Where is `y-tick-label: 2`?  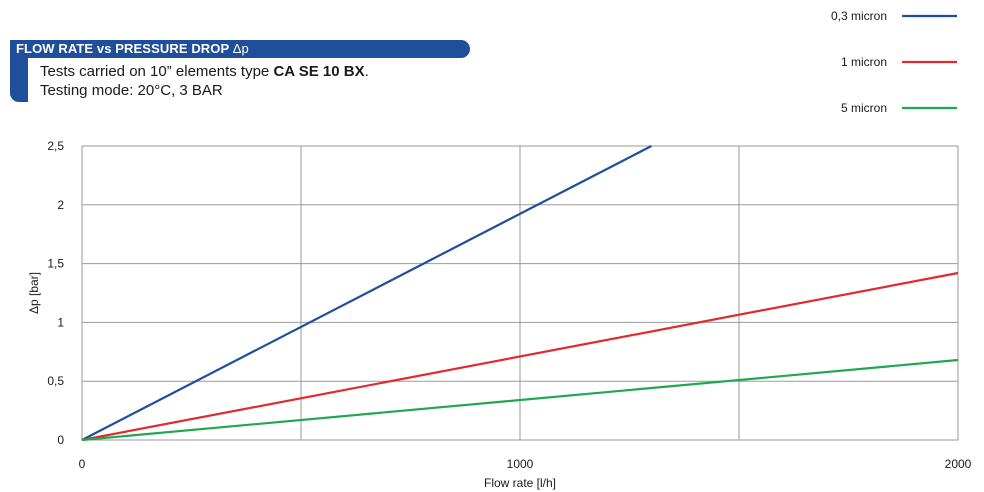
y-tick-label: 2 is located at coordinates (60, 205).